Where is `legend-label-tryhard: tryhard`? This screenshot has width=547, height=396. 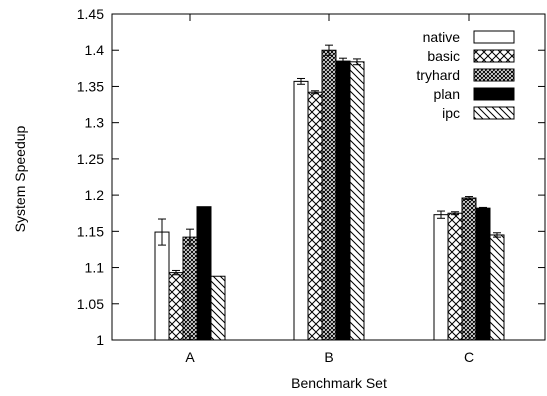 legend-label-tryhard: tryhard is located at coordinates (438, 75).